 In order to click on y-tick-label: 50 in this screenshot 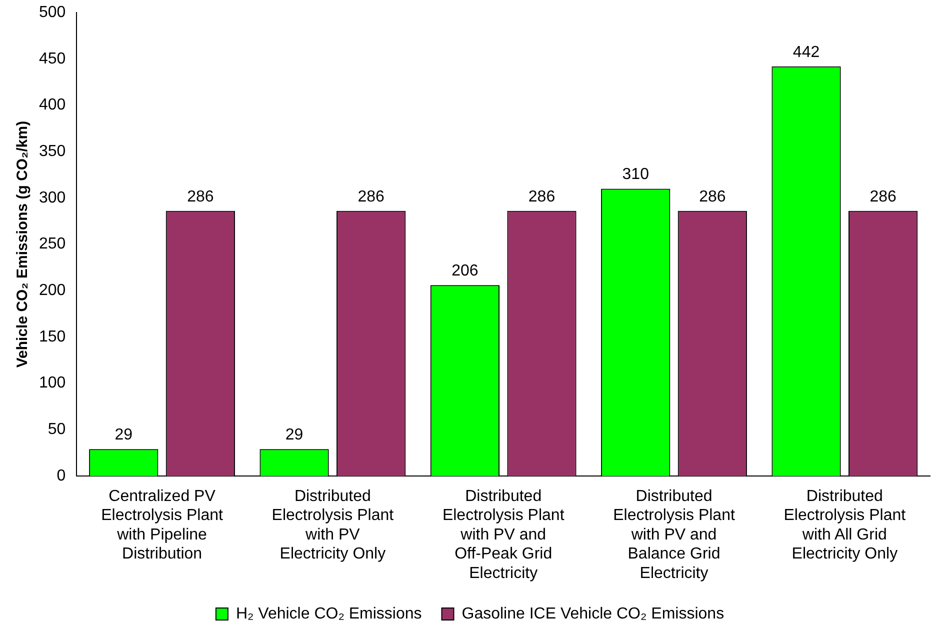, I will do `click(57, 429)`.